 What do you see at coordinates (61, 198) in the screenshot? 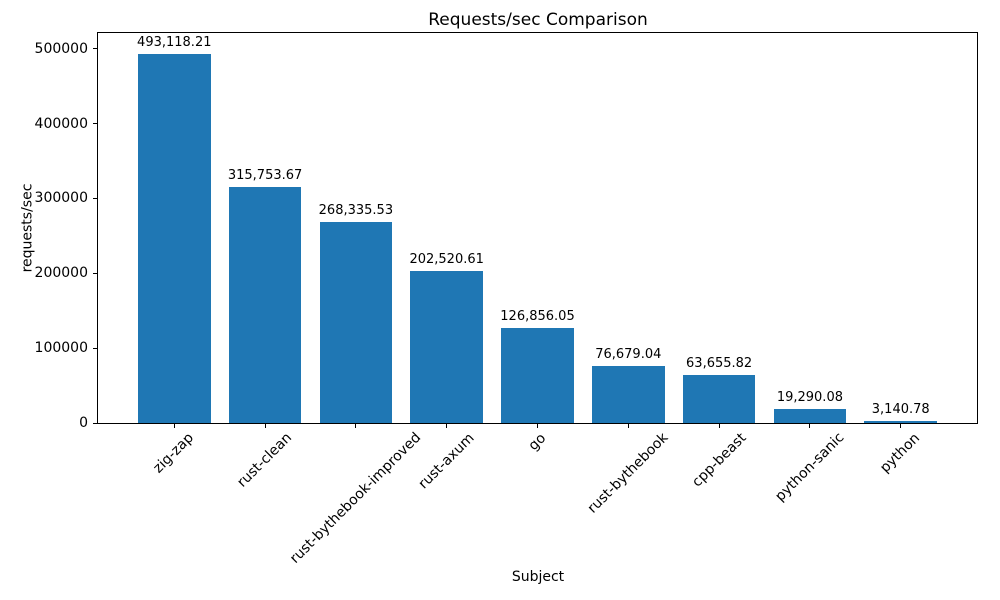
I see `y-tick-label: 300000` at bounding box center [61, 198].